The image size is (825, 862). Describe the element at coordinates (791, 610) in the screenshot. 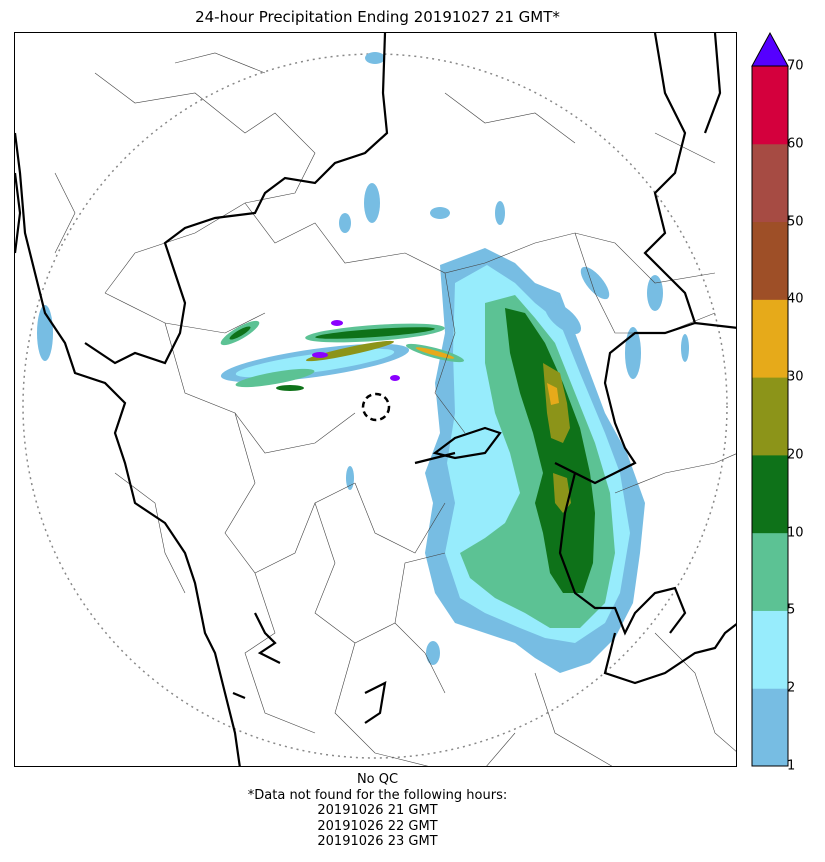

I see `colorbar-tick-label: 5` at that location.